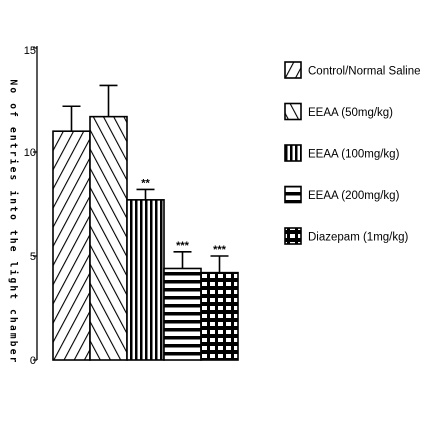 Image resolution: width=433 pixels, height=435 pixels. I want to click on y-axis-title: No of entries into the light chamber, so click(13, 221).